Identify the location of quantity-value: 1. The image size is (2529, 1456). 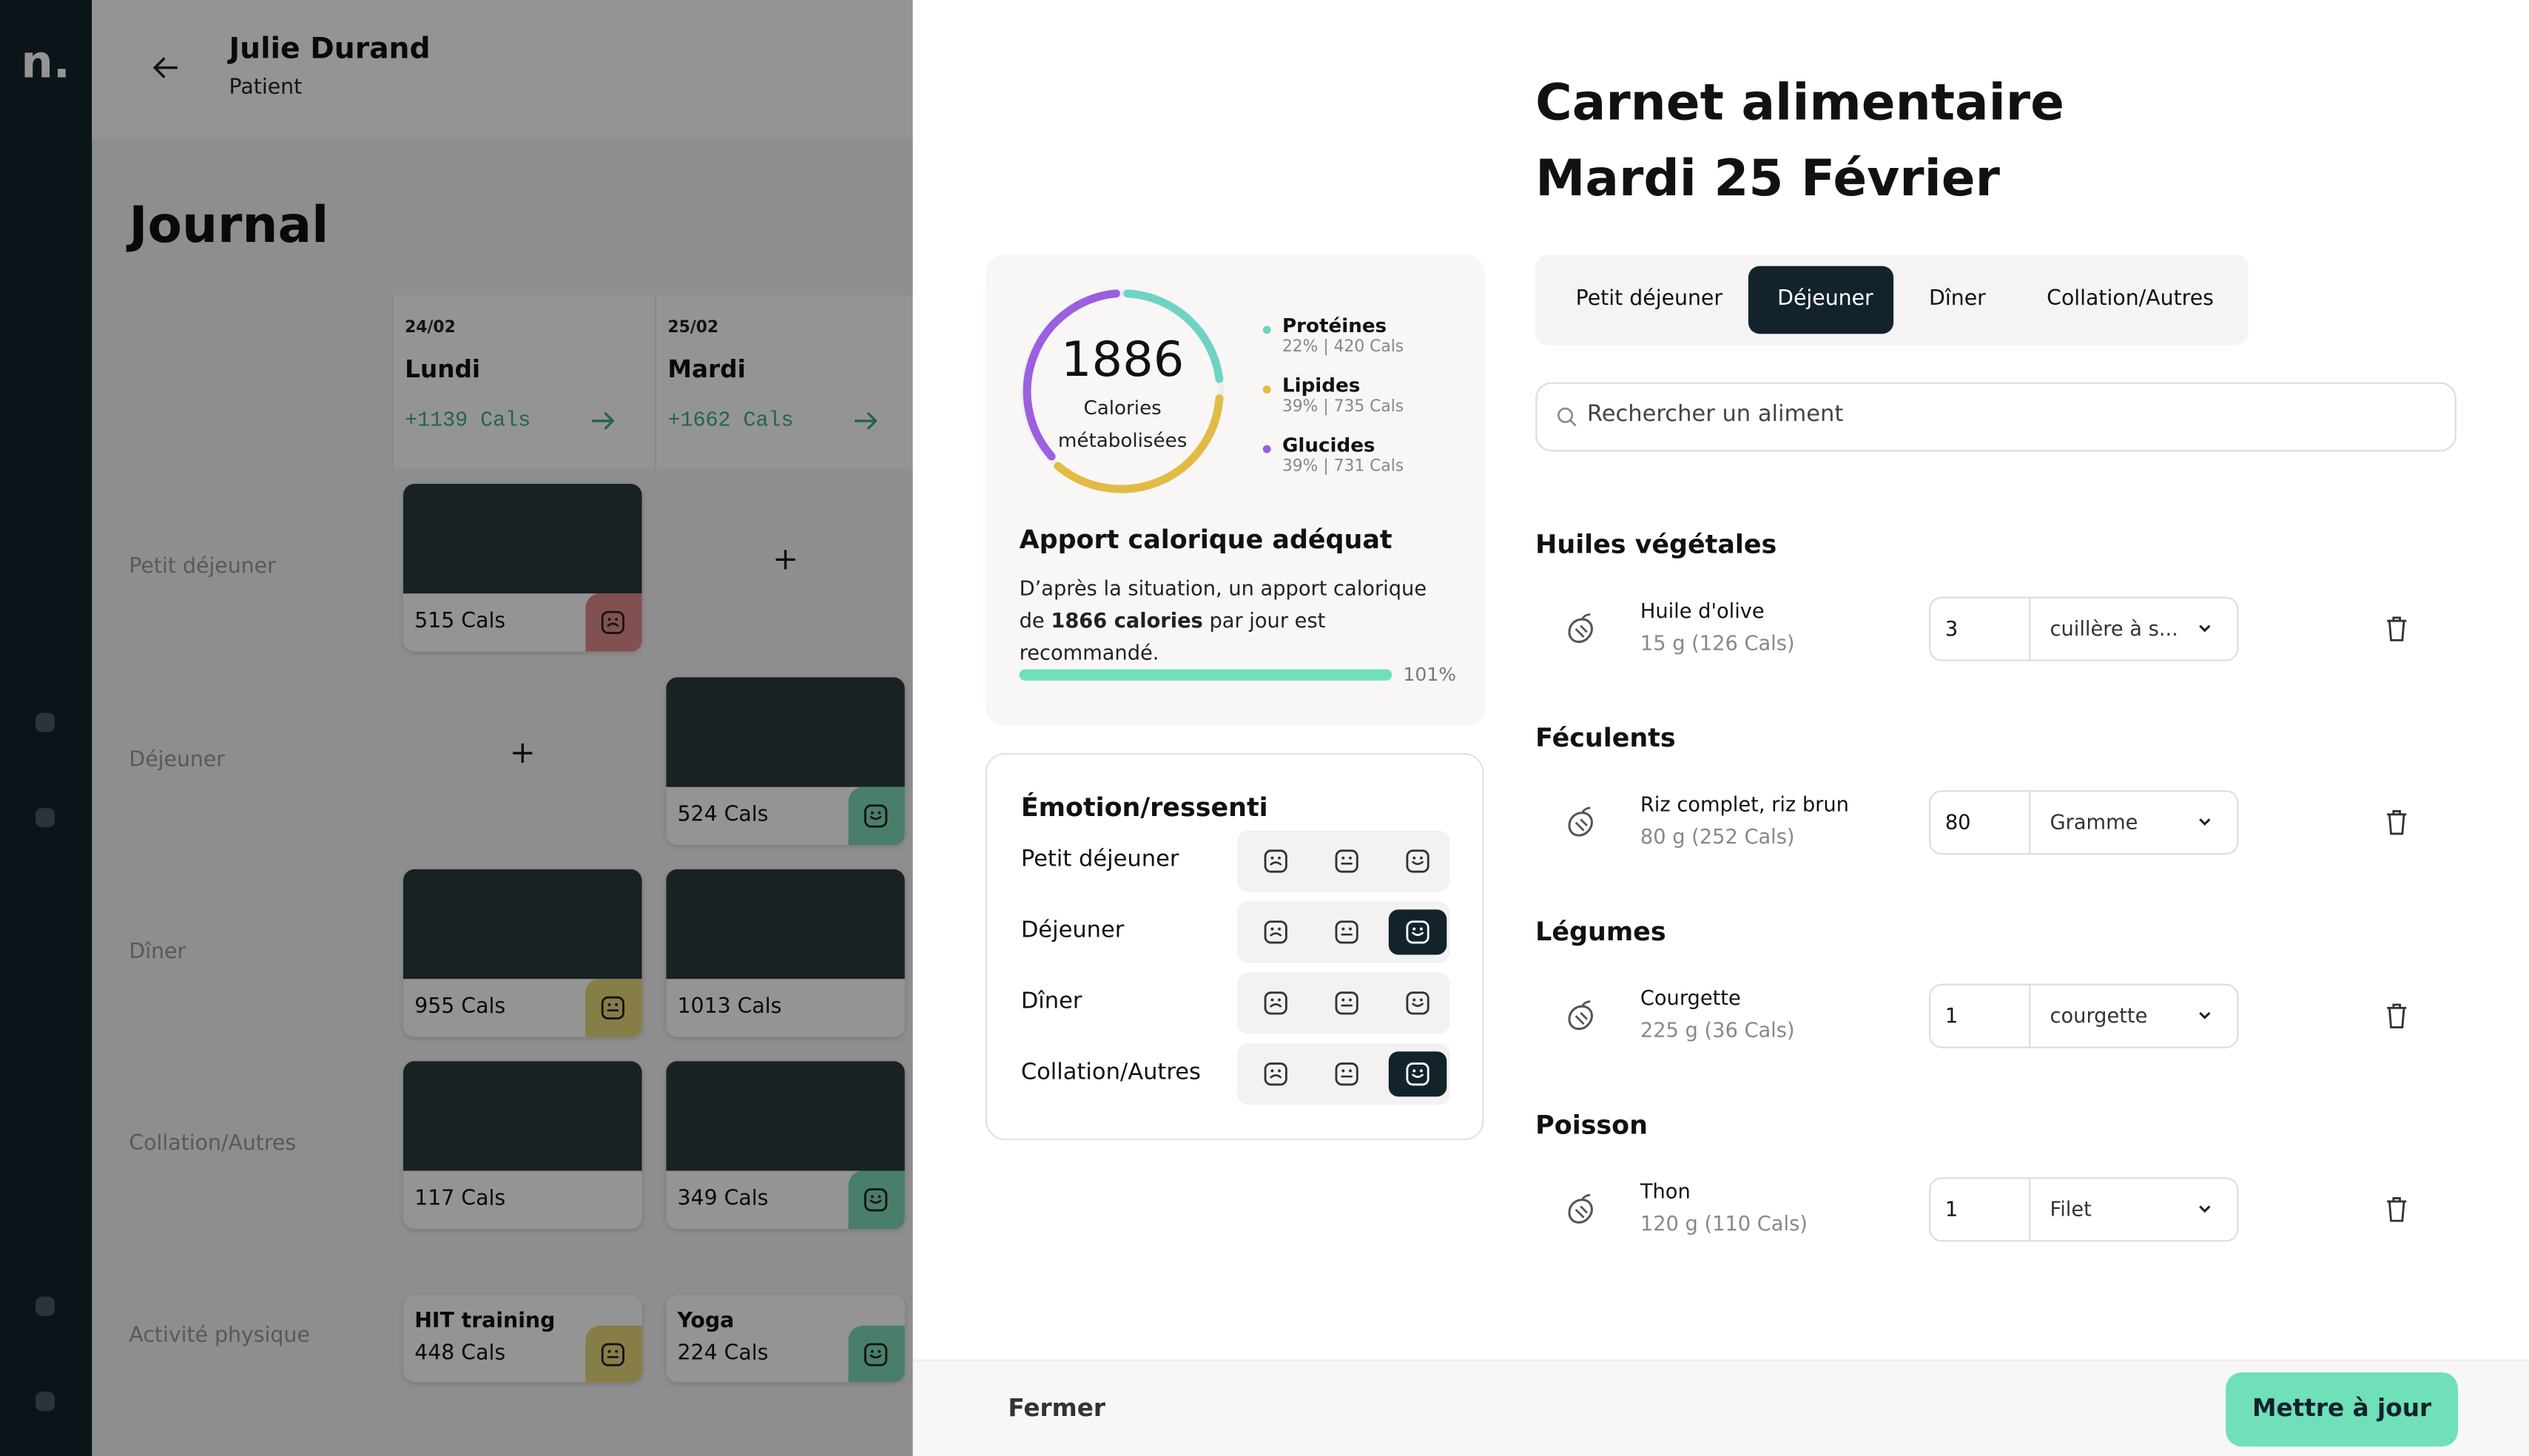
(1951, 1015).